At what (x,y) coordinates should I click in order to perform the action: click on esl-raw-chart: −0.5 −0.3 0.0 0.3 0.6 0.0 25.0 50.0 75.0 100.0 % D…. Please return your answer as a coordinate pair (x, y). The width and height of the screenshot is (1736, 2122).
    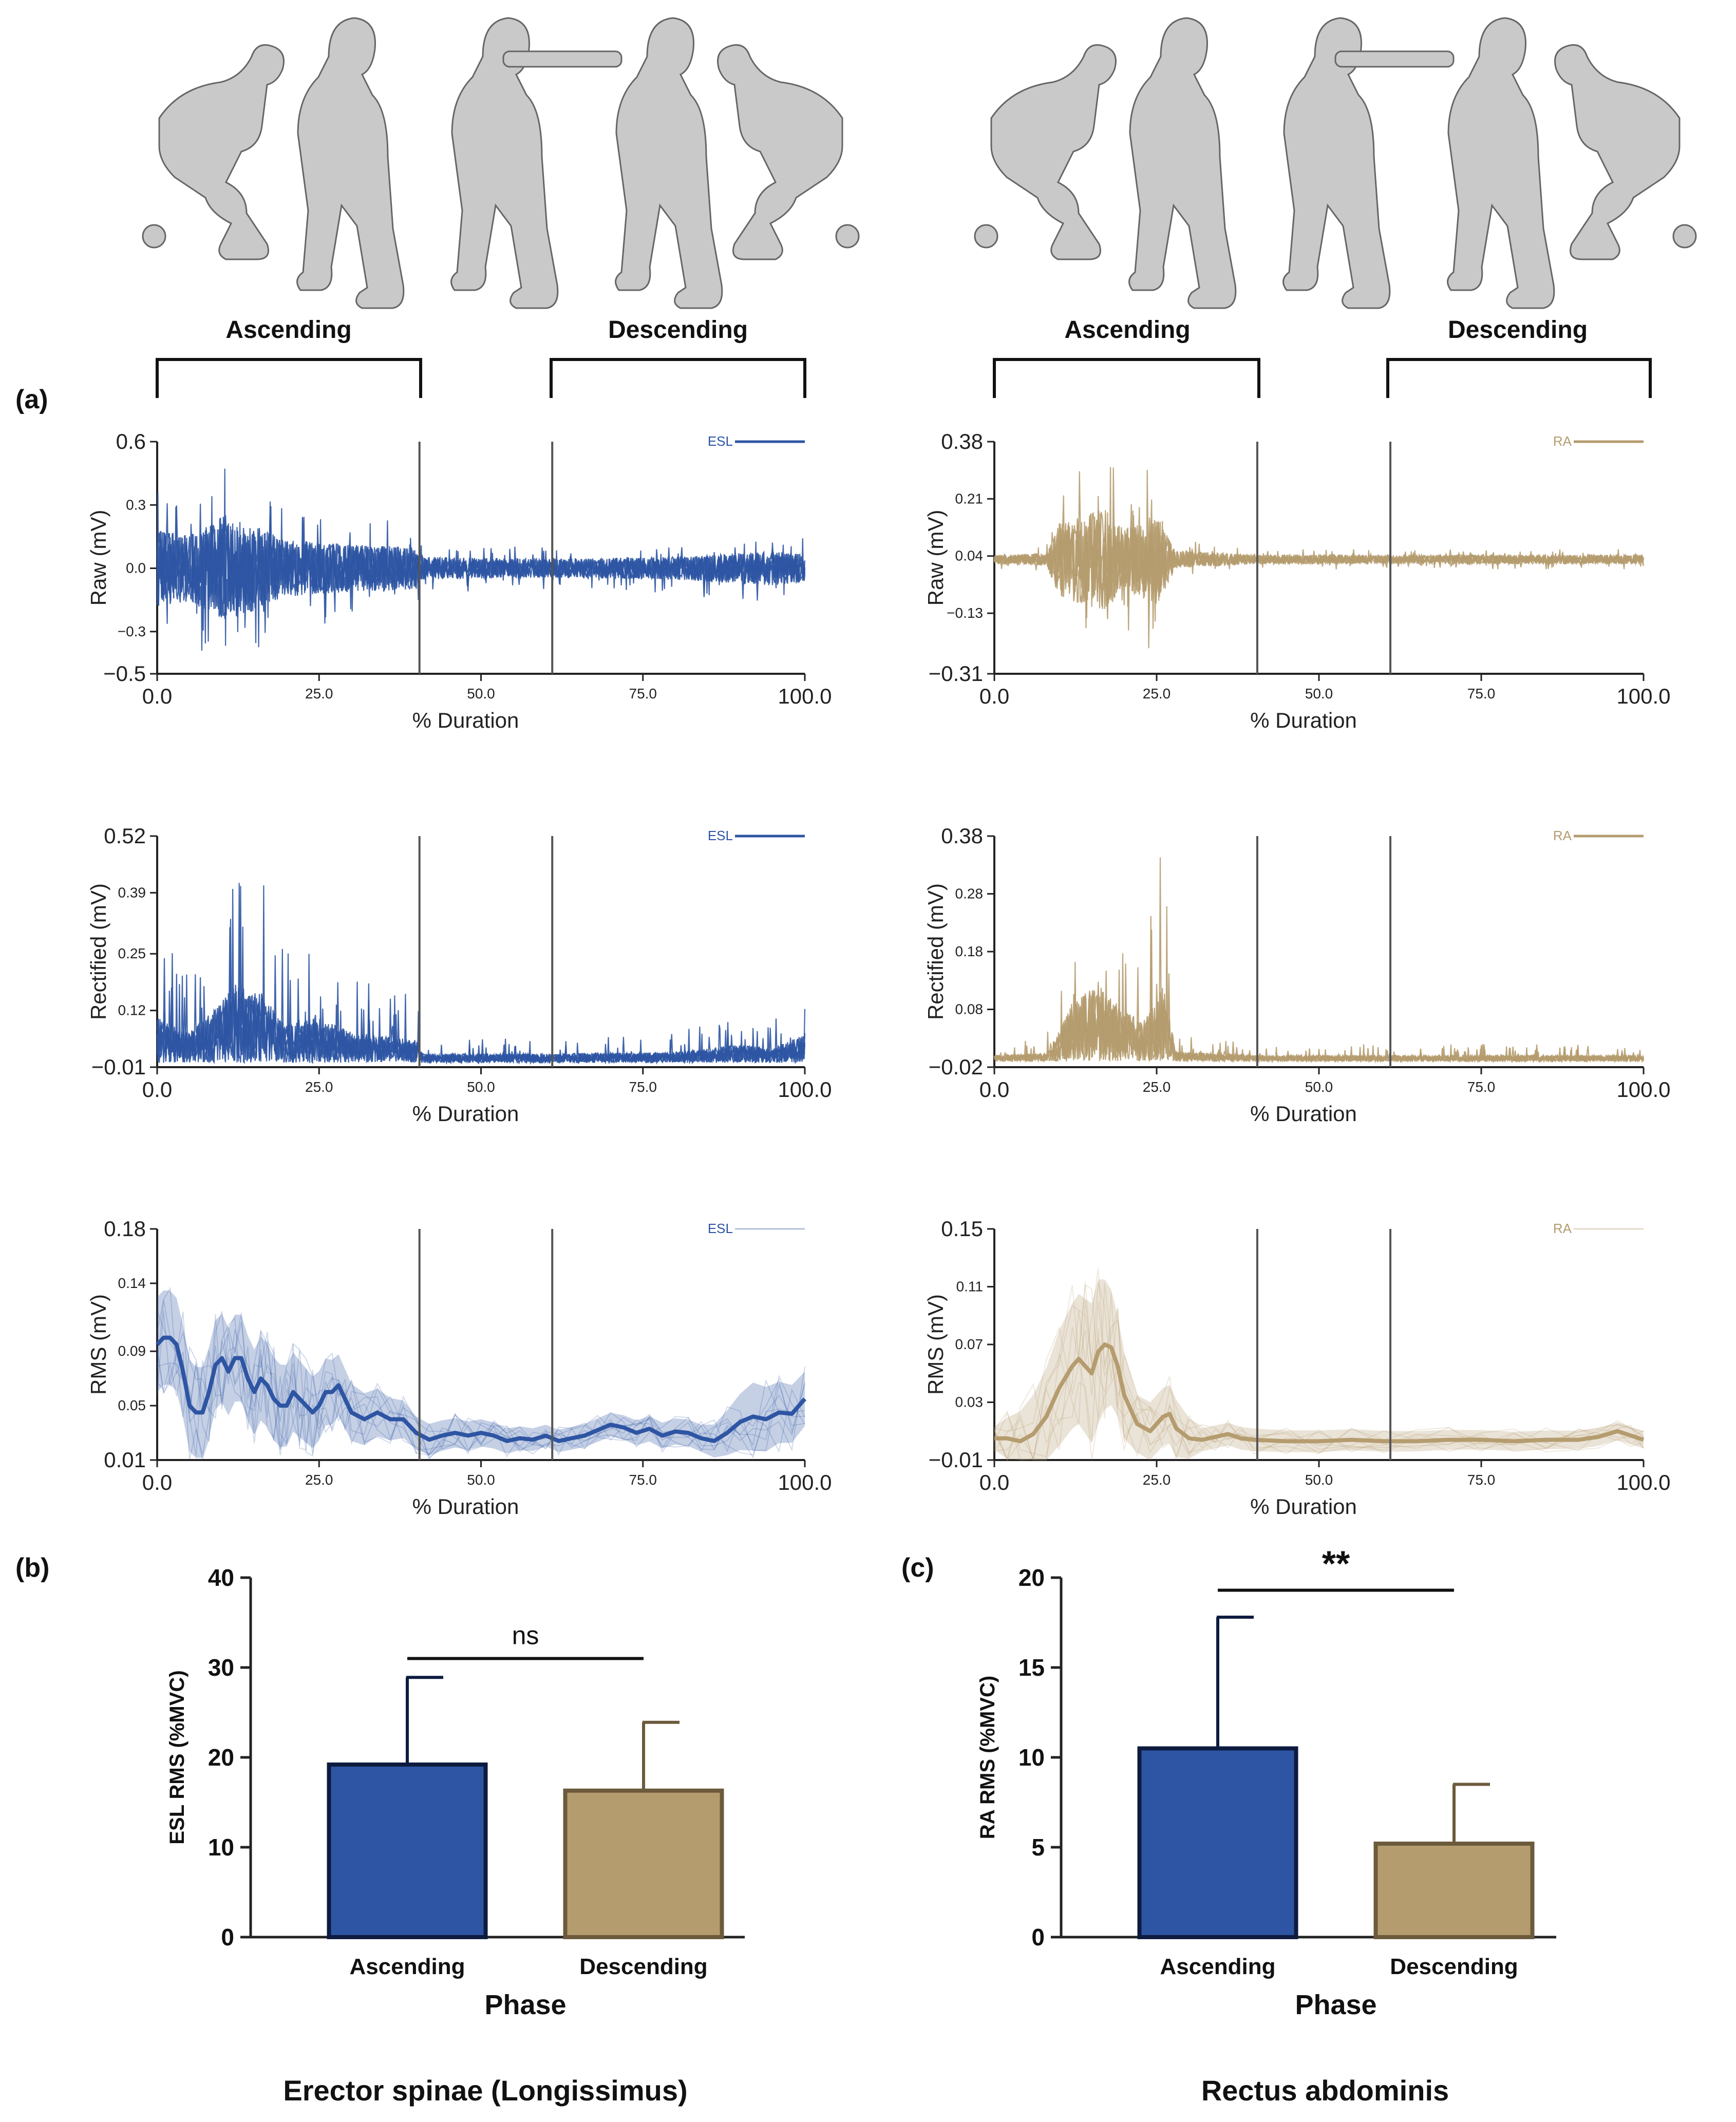
    Looking at the image, I should click on (459, 580).